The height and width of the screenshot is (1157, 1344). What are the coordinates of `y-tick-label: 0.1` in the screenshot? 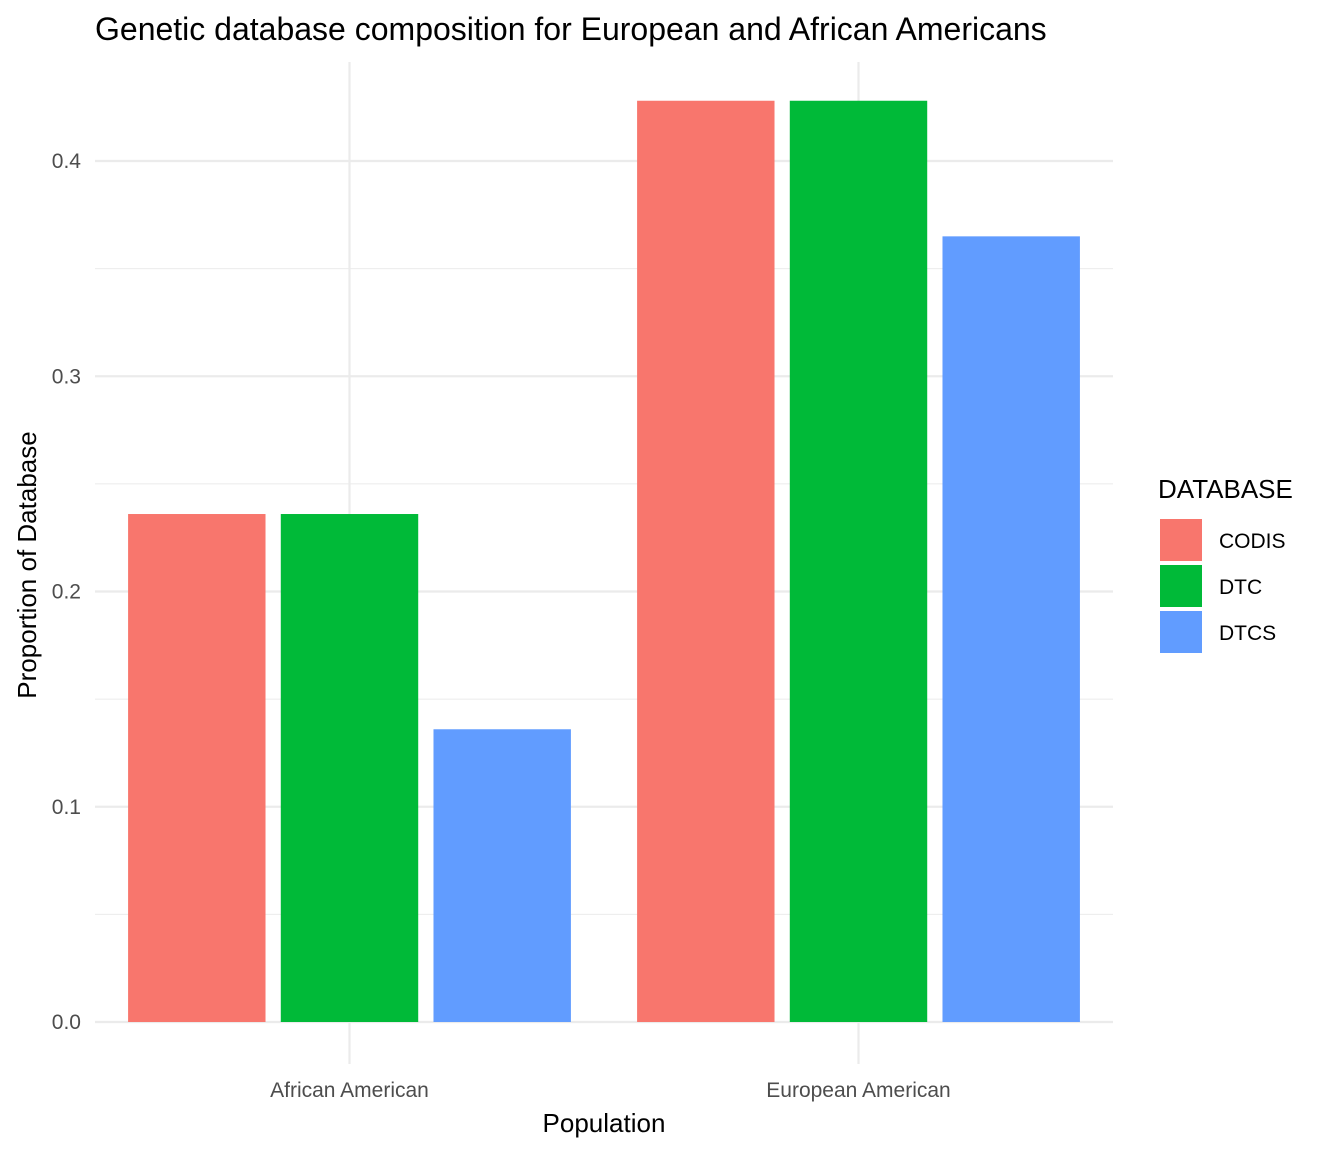 It's located at (66, 807).